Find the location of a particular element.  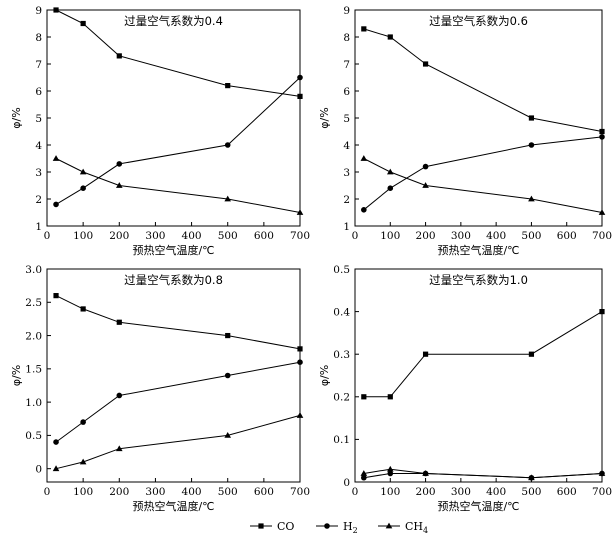

y-tick-label: 1 is located at coordinates (38, 227).